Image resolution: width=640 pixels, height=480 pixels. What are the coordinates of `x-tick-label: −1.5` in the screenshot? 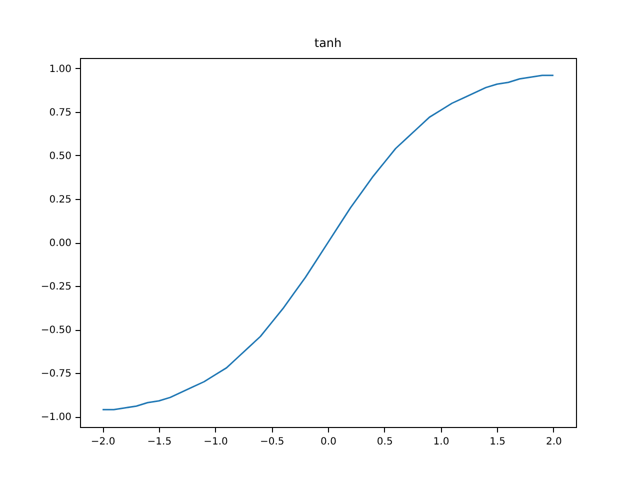 It's located at (159, 442).